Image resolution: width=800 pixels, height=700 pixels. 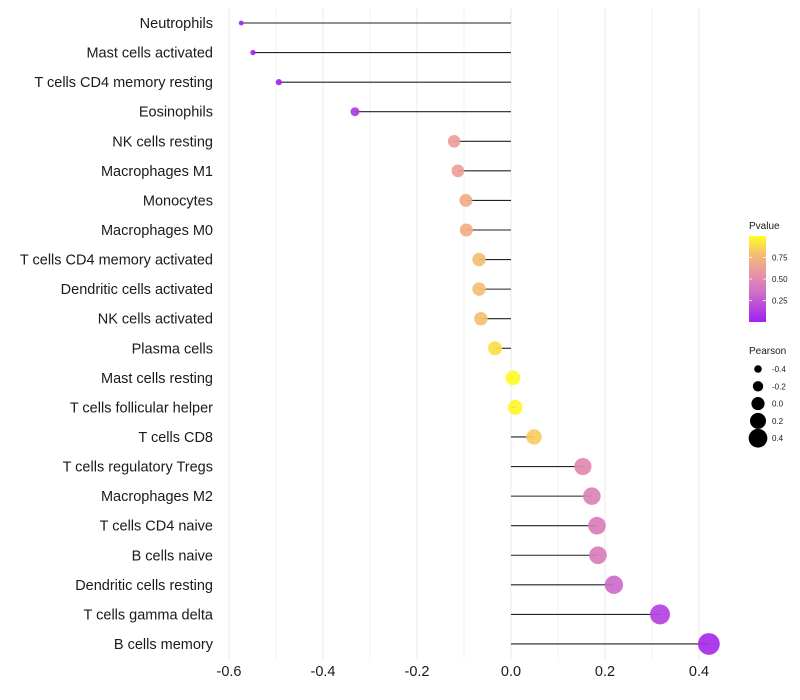 I want to click on y-tick-label: Dendritic cells activated, so click(x=137, y=290).